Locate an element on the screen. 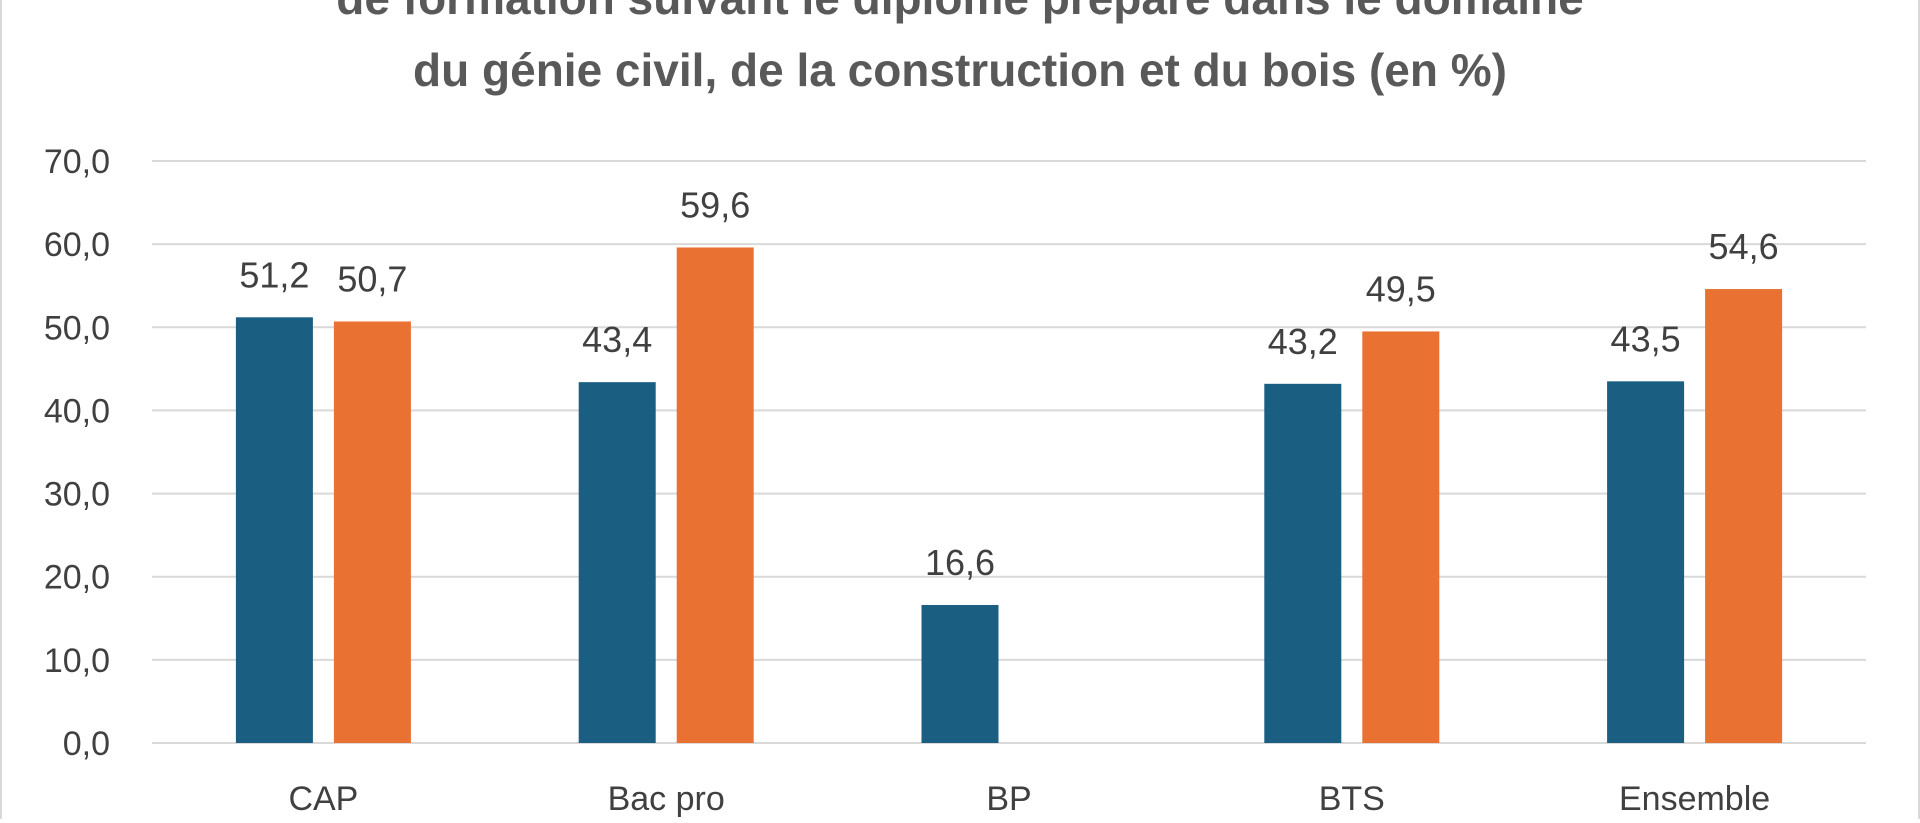 This screenshot has width=1920, height=823. data-label: 43,4 is located at coordinates (617, 339).